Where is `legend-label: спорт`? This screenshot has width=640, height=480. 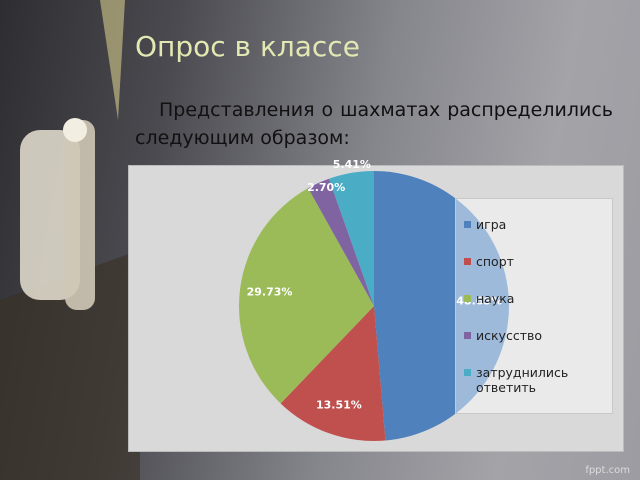
legend-label: спорт is located at coordinates (495, 261).